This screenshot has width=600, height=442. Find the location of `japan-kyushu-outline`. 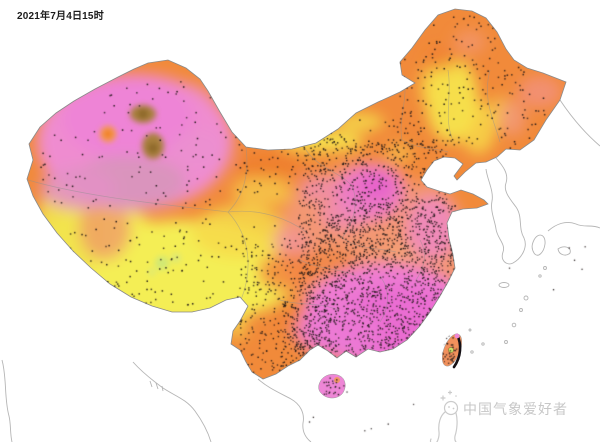

japan-kyushu-outline is located at coordinates (538, 245).